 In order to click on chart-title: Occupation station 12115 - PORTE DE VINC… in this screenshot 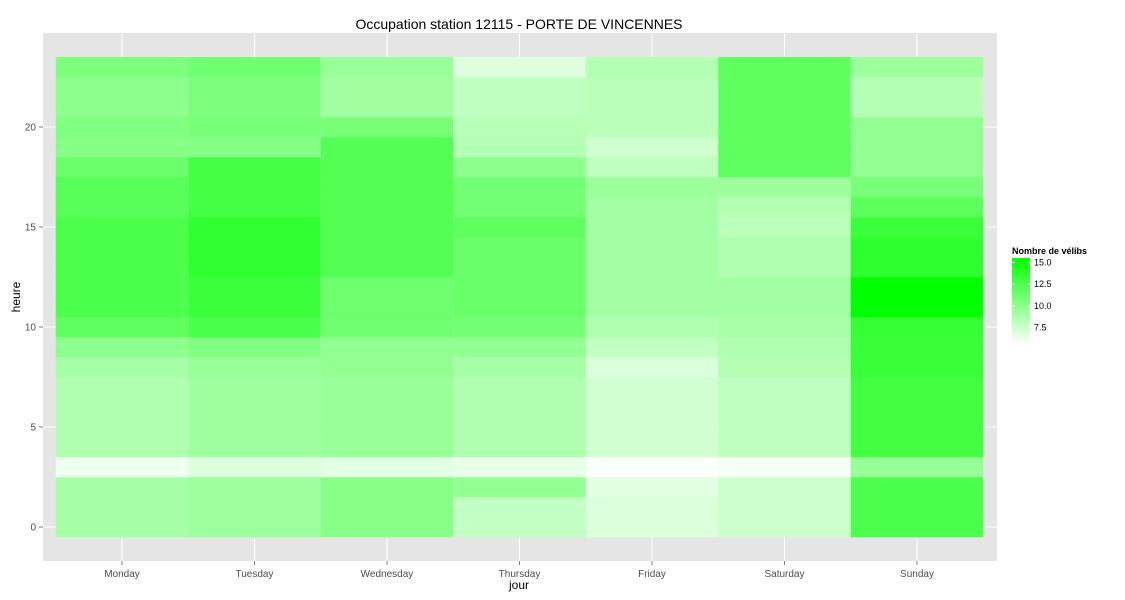, I will do `click(518, 24)`.